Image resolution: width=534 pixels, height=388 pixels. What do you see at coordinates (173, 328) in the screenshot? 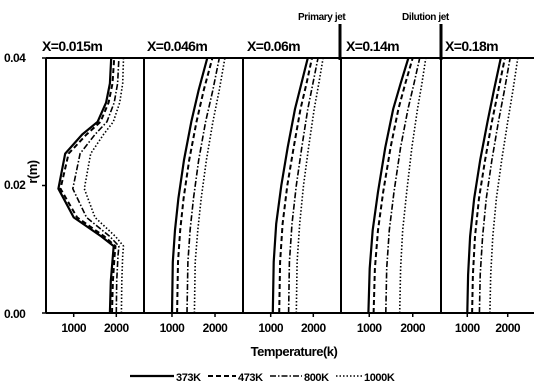
I see `x-tick-label-panel2-1: 1000` at bounding box center [173, 328].